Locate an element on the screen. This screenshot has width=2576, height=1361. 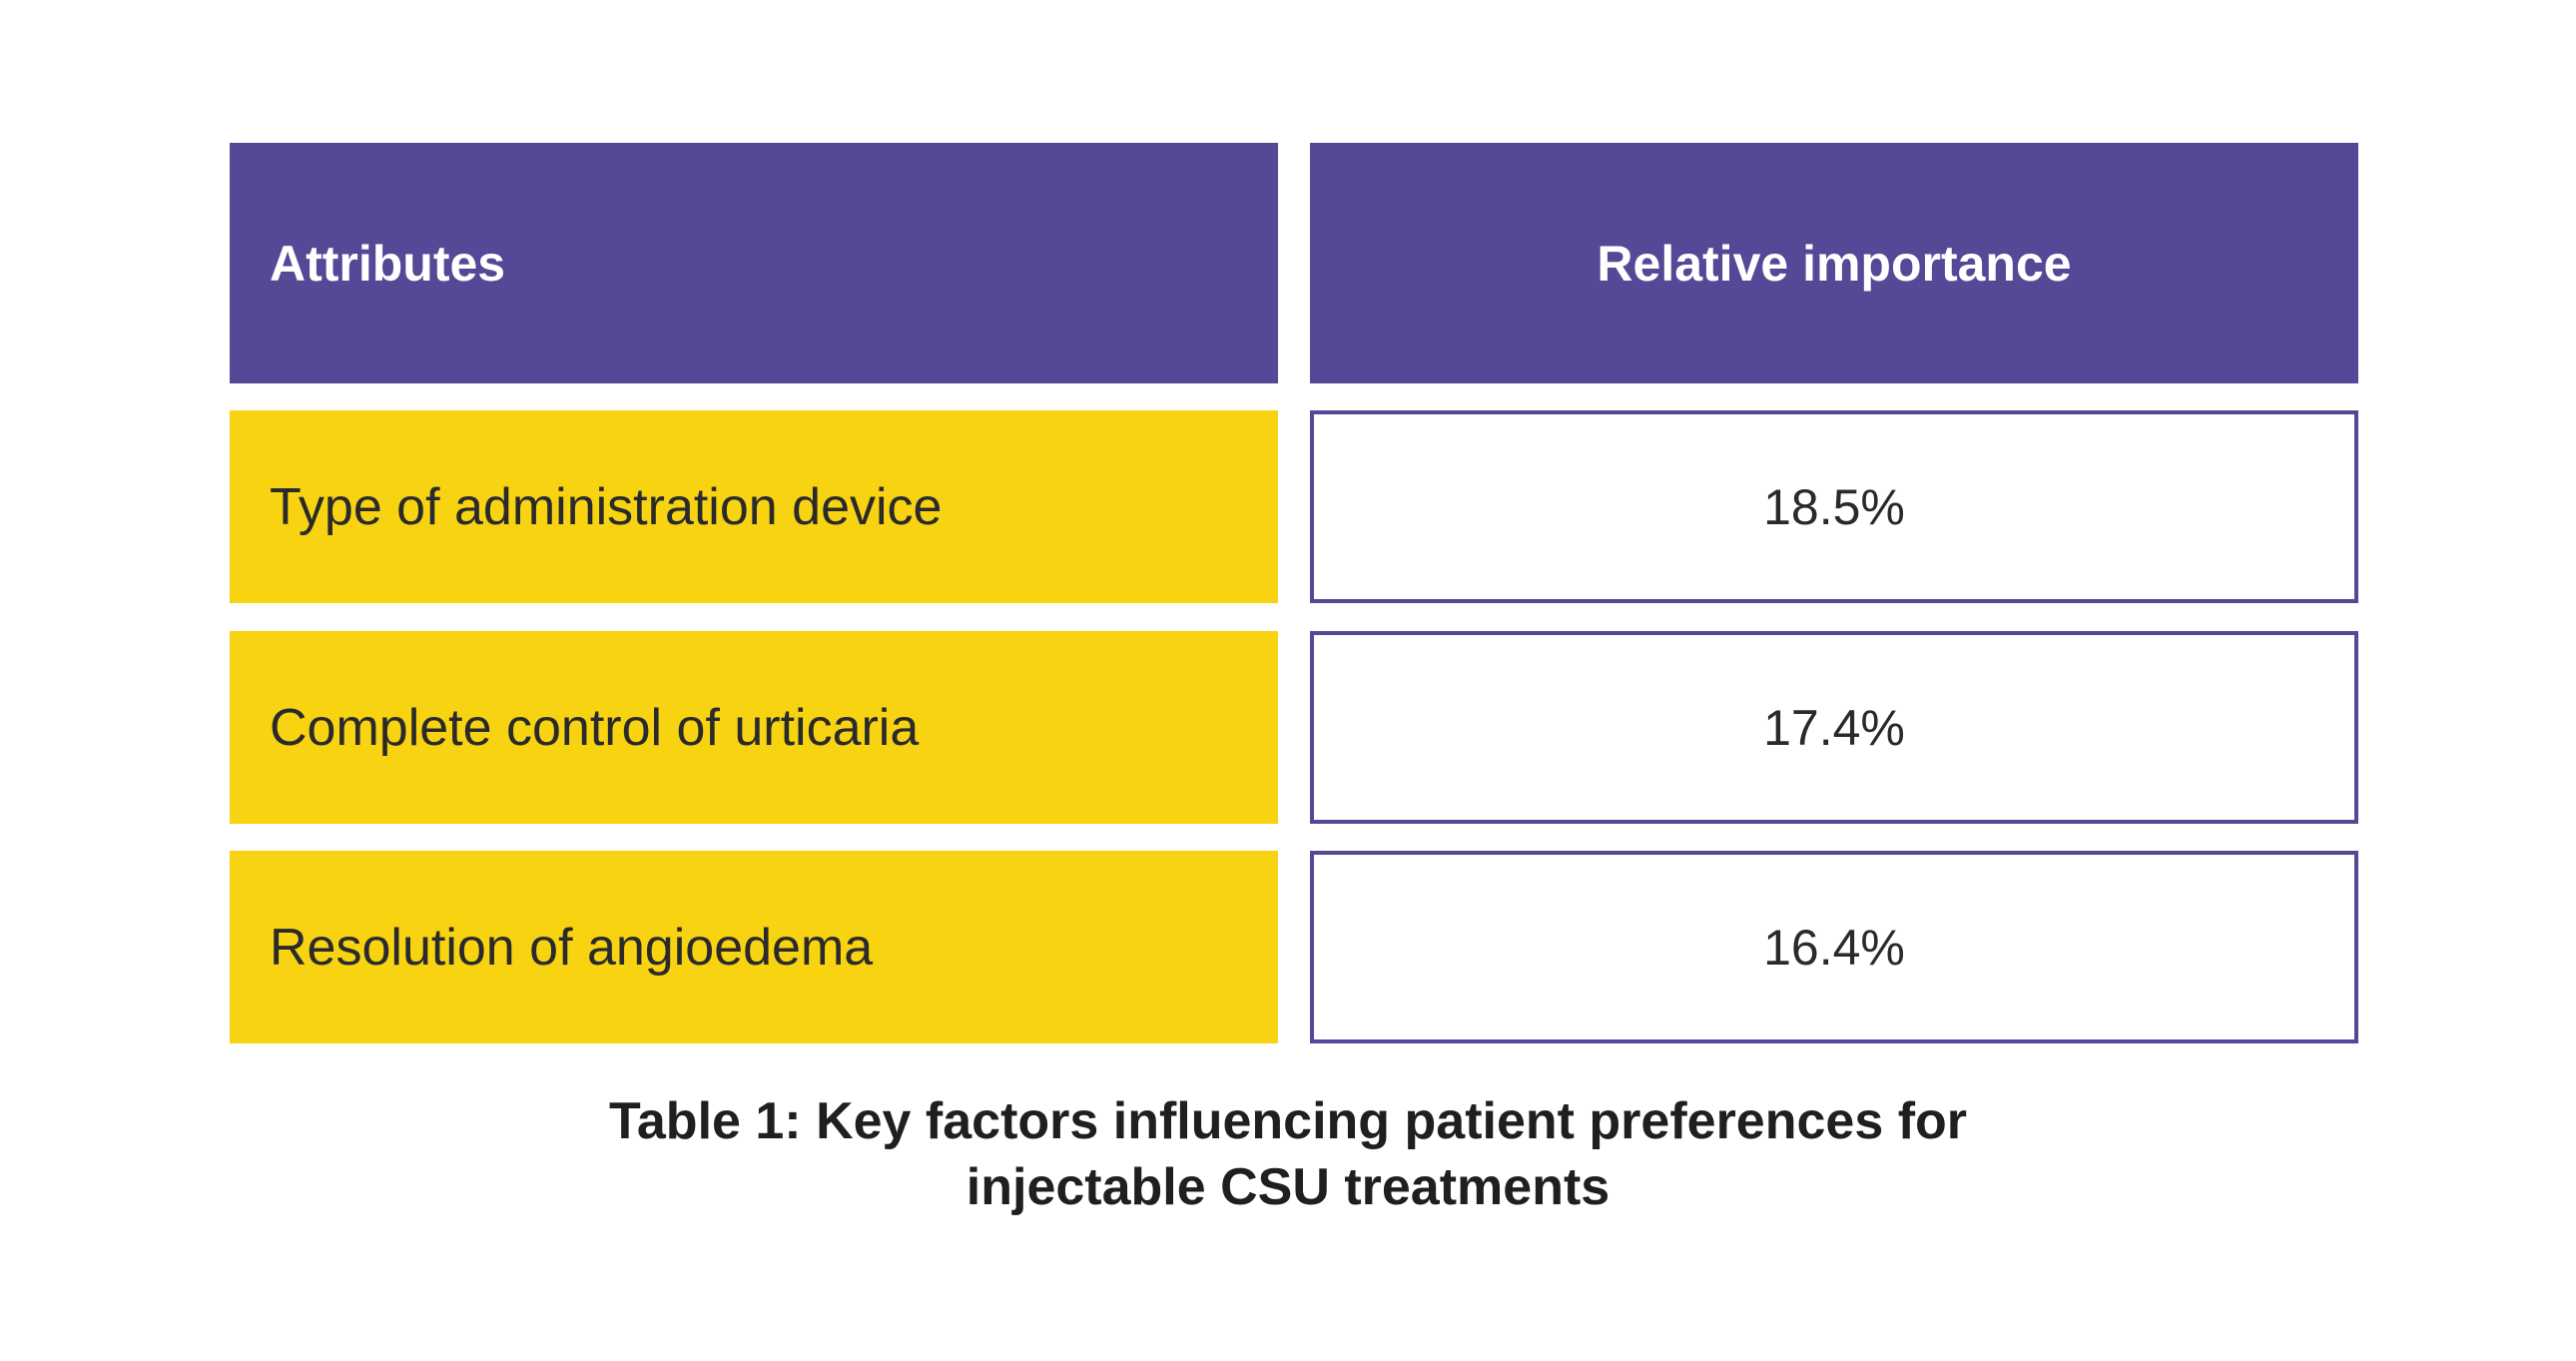
header-attributes: Attributes is located at coordinates (754, 263).